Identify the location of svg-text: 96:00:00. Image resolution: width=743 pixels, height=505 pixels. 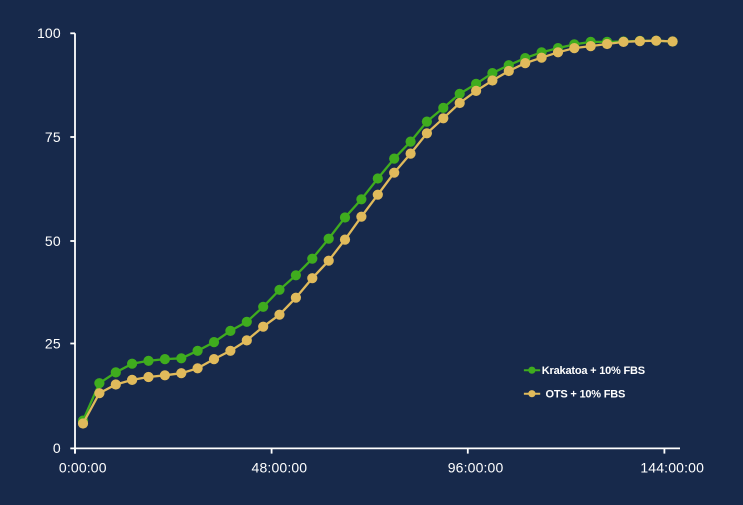
(476, 468).